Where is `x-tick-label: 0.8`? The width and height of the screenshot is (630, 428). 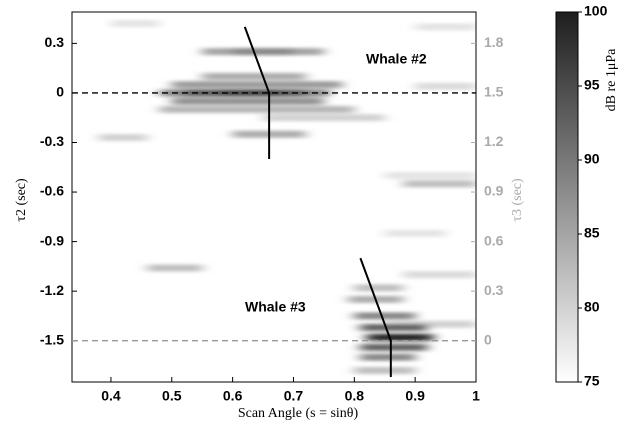 x-tick-label: 0.8 is located at coordinates (355, 396).